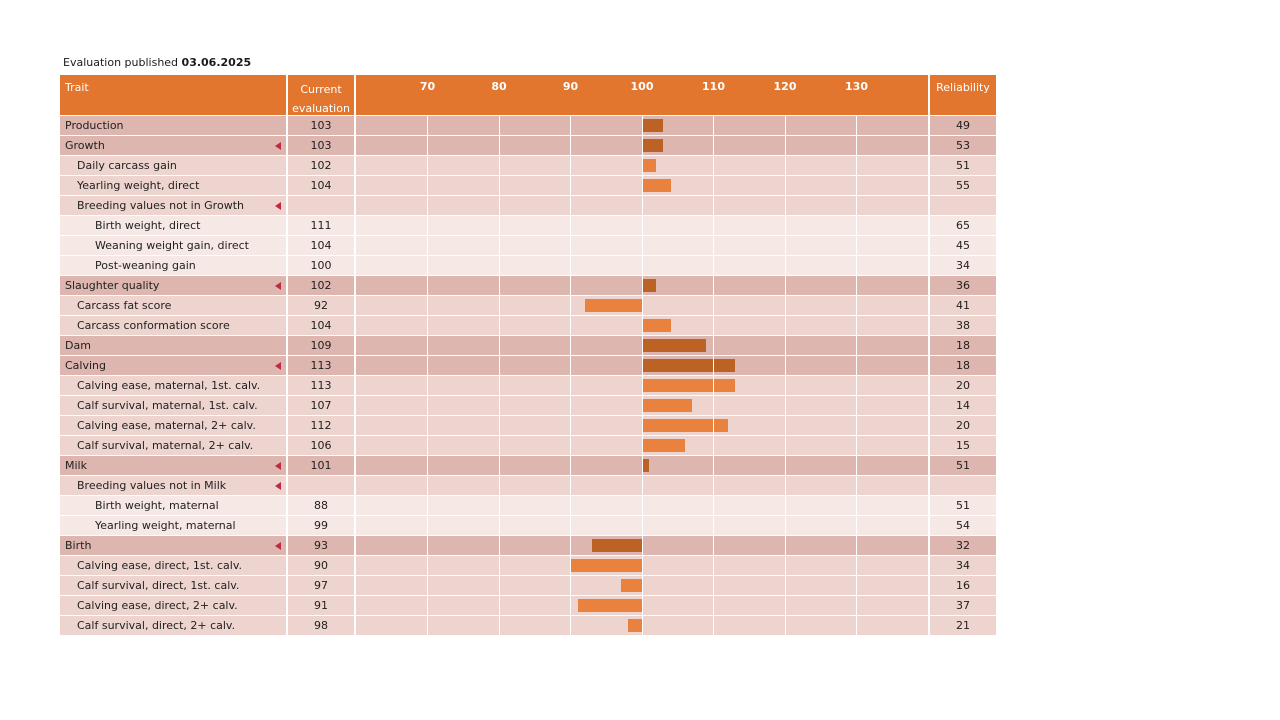 The image size is (1280, 720). What do you see at coordinates (530, 465) in the screenshot?
I see `table-row: Milk 101 51` at bounding box center [530, 465].